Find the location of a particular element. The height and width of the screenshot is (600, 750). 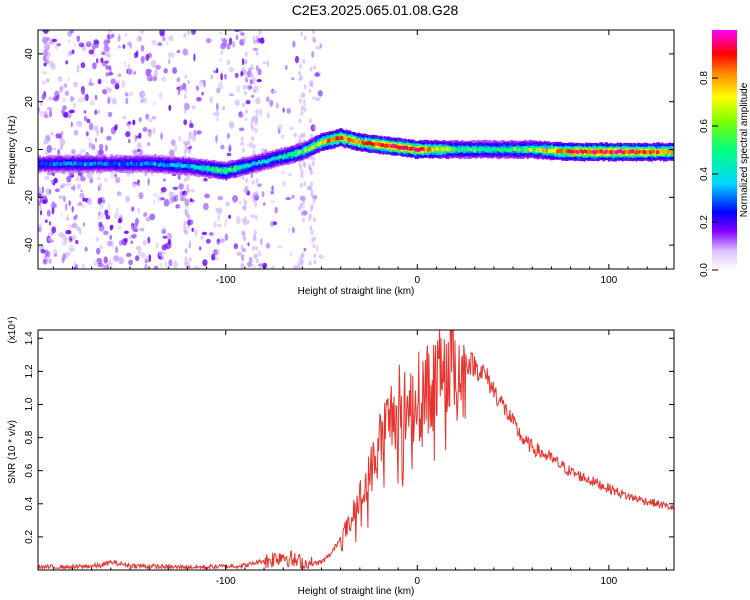

figure-title: C2E3.2025.065.01.08.G28 is located at coordinates (375, 10).